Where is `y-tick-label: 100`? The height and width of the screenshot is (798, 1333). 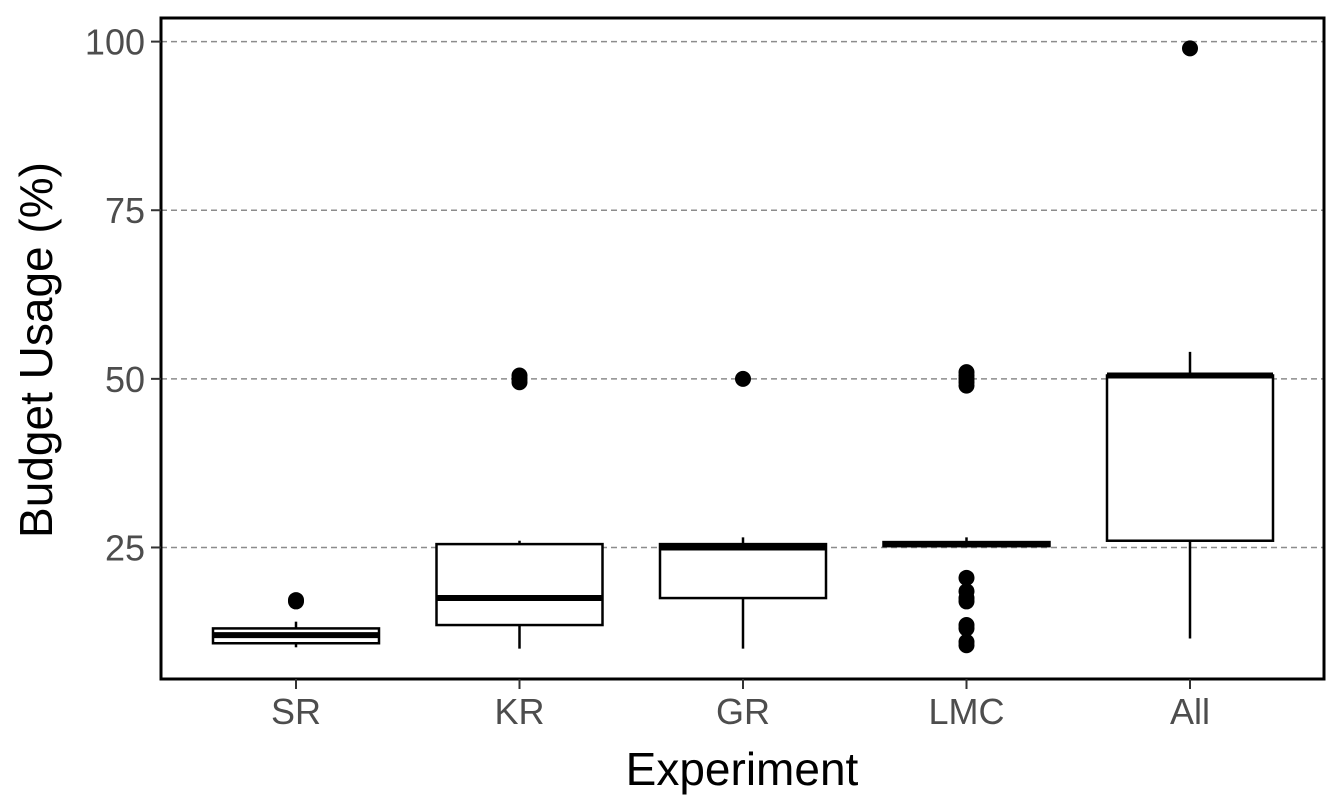
y-tick-label: 100 is located at coordinates (115, 42).